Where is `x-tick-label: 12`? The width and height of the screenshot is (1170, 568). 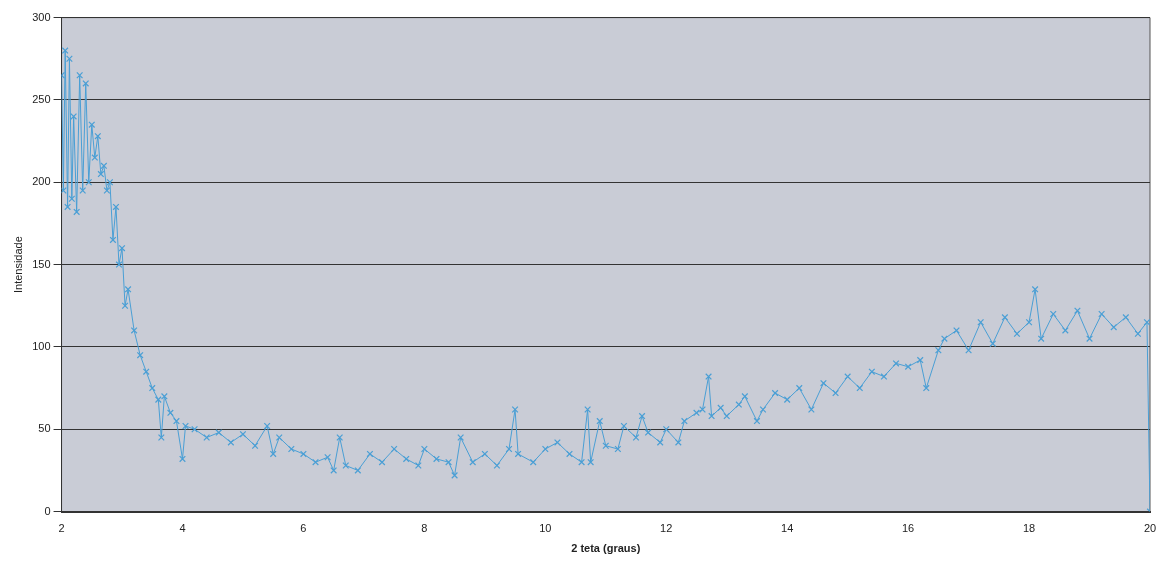 x-tick-label: 12 is located at coordinates (666, 528).